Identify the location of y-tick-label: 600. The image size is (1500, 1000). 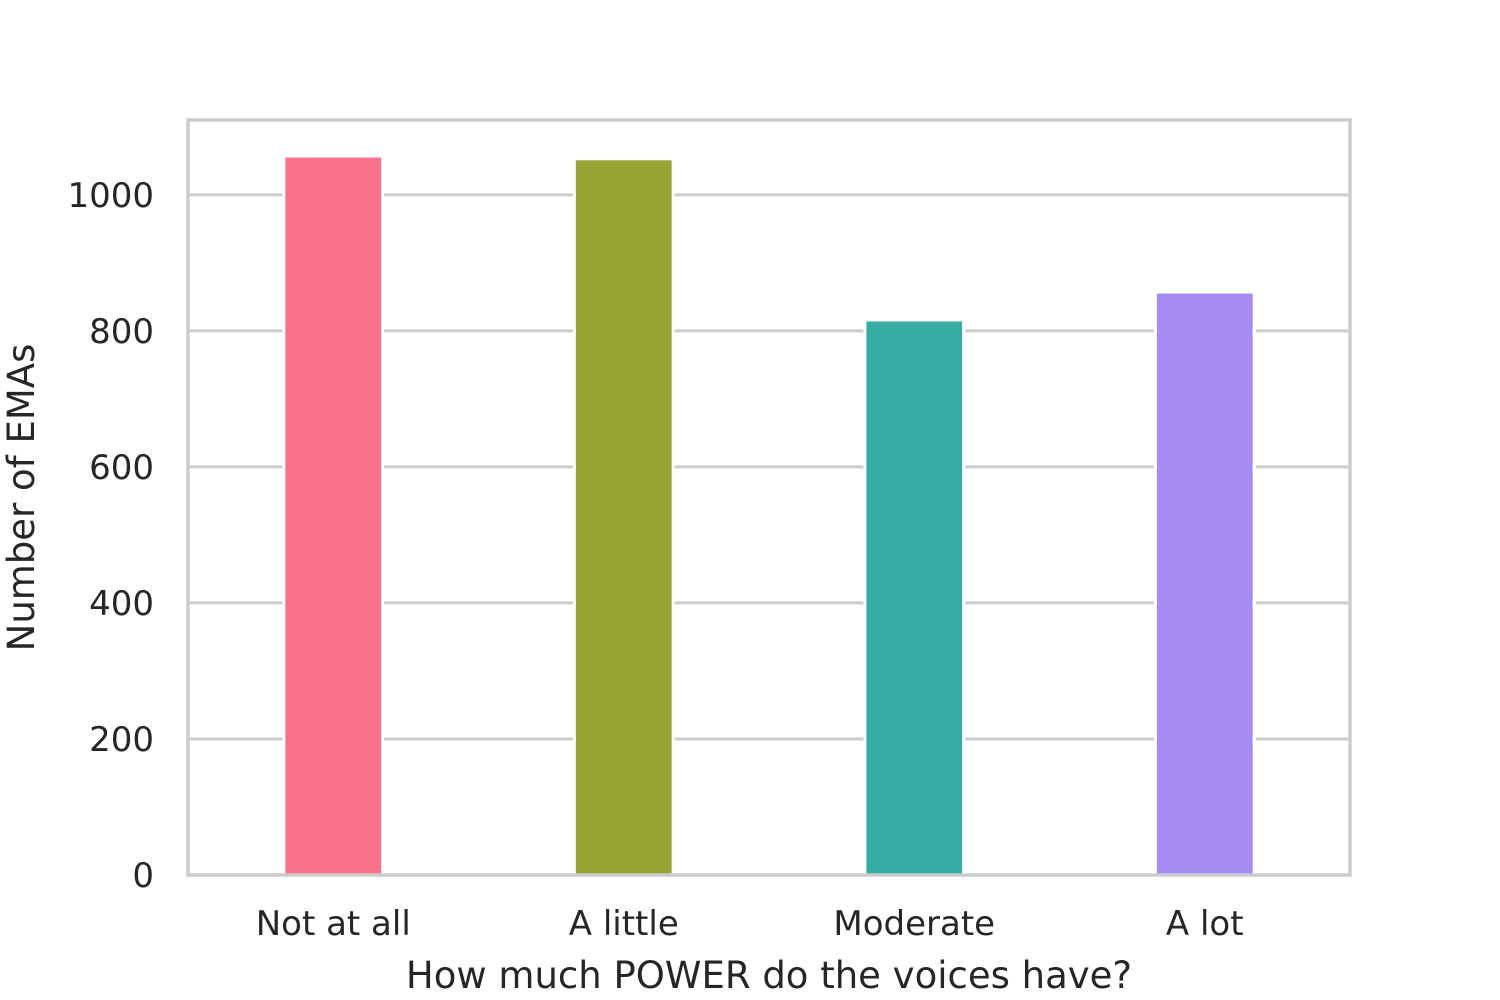
(121, 468).